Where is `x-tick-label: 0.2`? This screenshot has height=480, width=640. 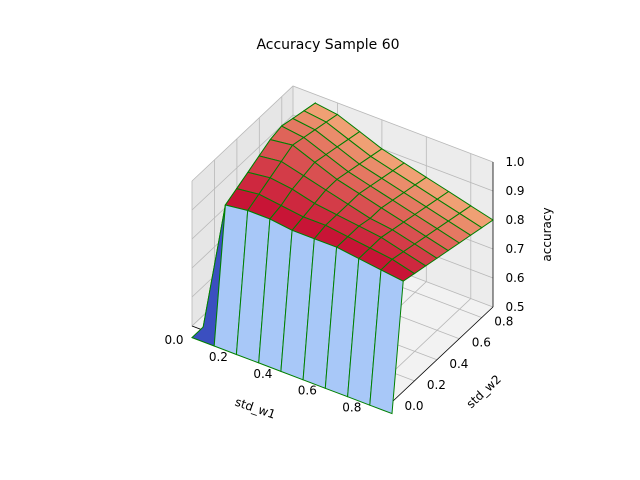 x-tick-label: 0.2 is located at coordinates (218, 357).